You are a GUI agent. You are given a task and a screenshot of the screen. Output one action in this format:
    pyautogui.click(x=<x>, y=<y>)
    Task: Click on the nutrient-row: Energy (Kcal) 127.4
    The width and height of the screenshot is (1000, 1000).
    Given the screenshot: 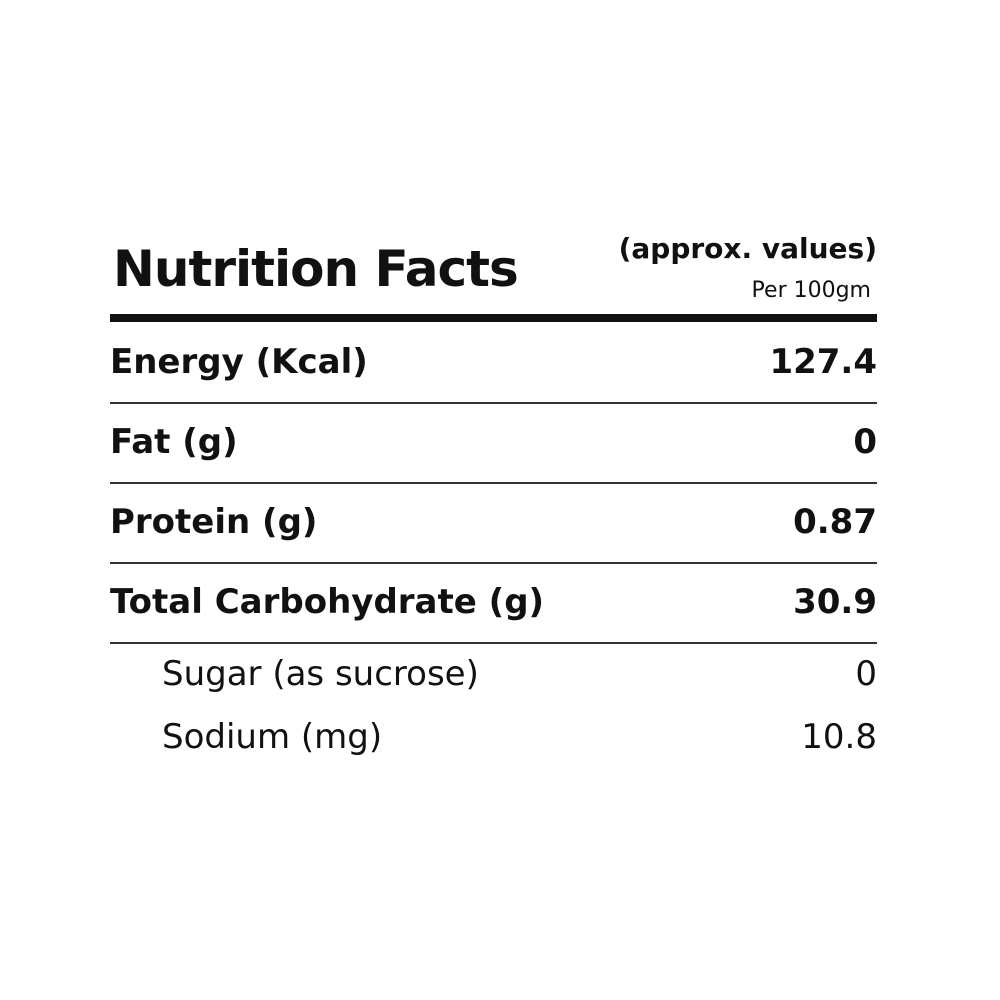 What is the action you would take?
    pyautogui.click(x=493, y=363)
    